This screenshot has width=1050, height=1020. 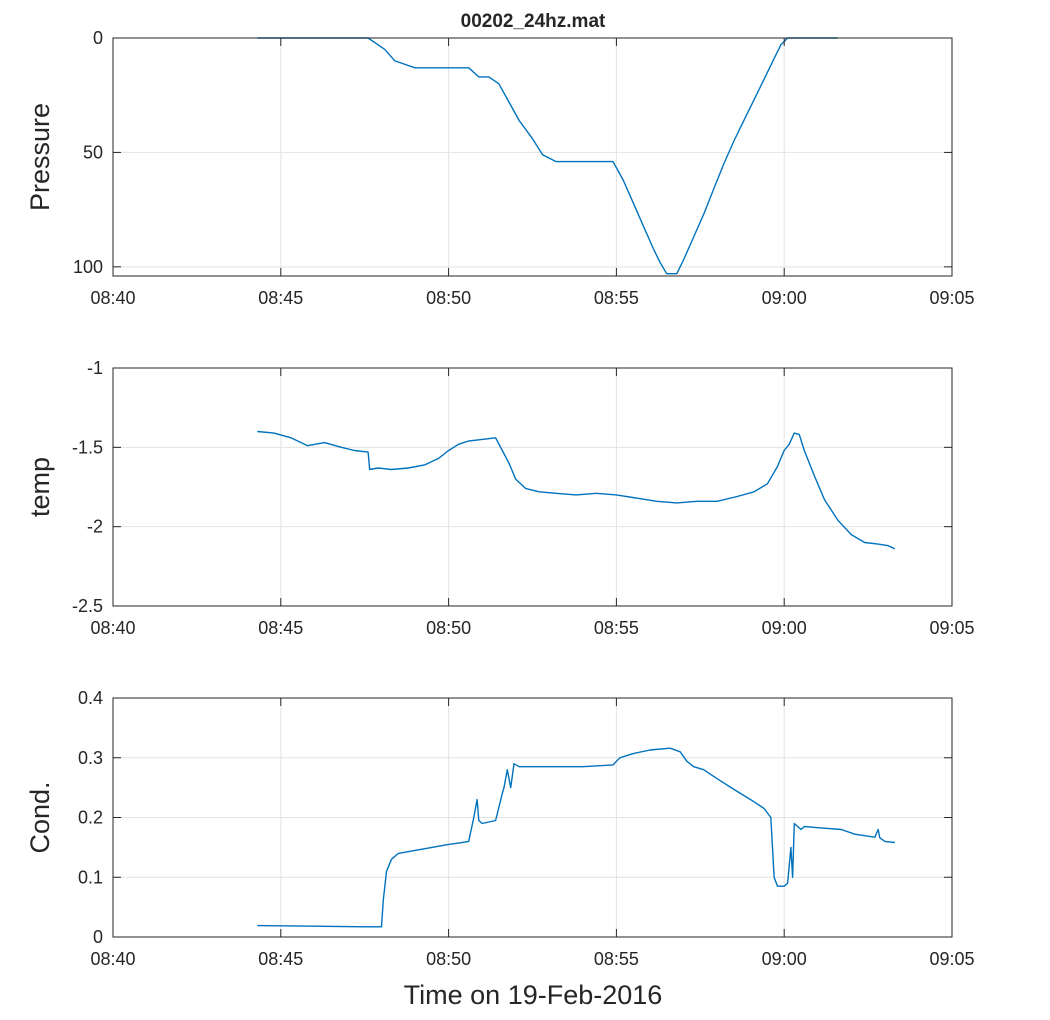 What do you see at coordinates (90, 818) in the screenshot?
I see `cond-y-tick-label: 0.2` at bounding box center [90, 818].